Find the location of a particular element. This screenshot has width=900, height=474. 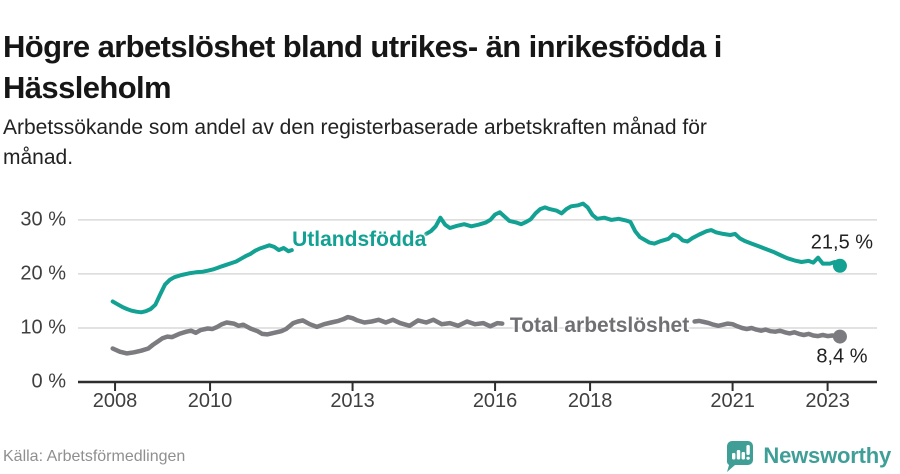

x-tick-label-2013: 2013 is located at coordinates (352, 401).